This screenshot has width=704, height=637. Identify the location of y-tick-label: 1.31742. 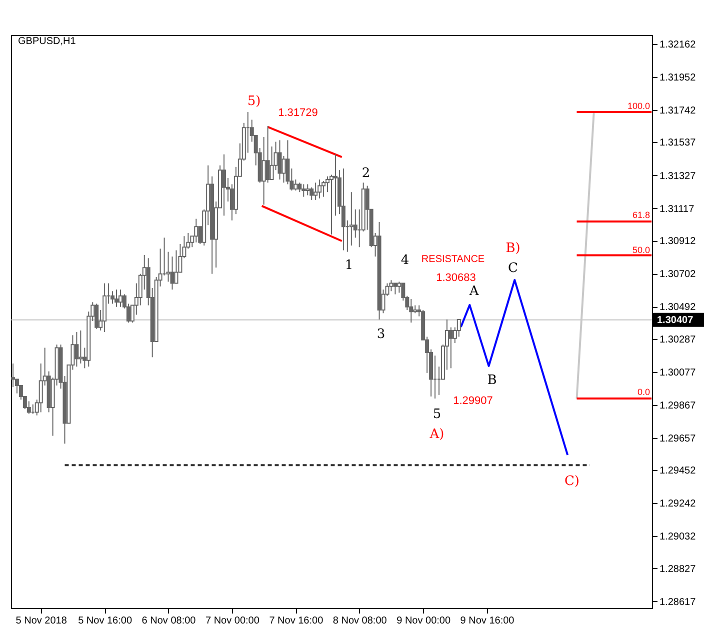
(678, 111).